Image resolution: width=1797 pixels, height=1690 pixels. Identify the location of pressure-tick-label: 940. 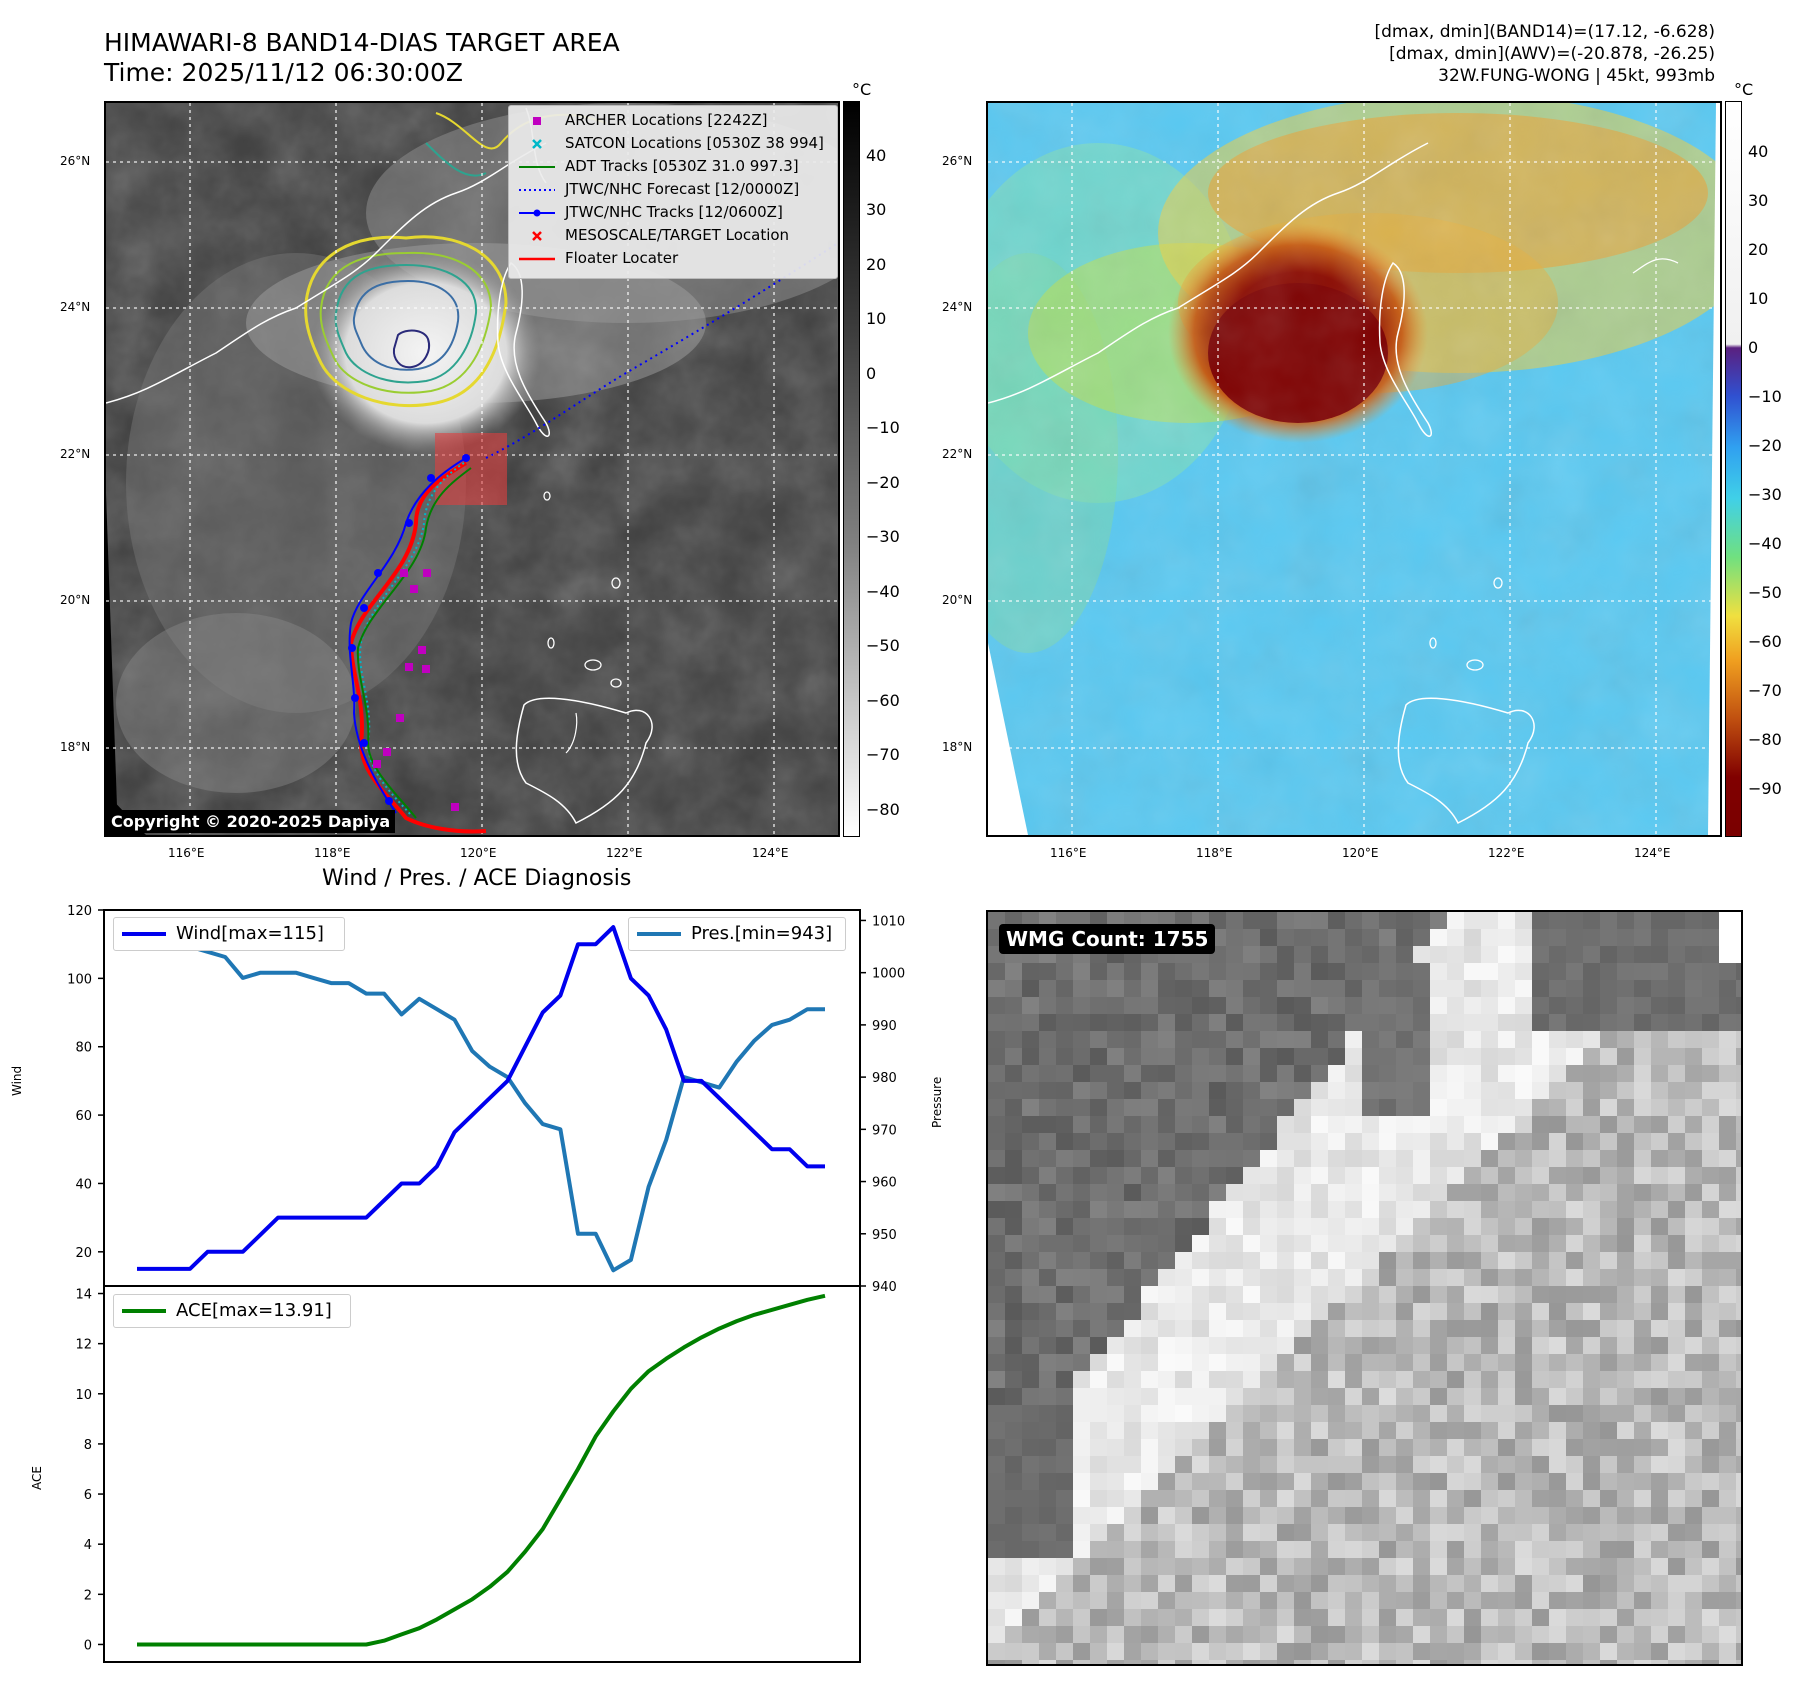
(884, 1287).